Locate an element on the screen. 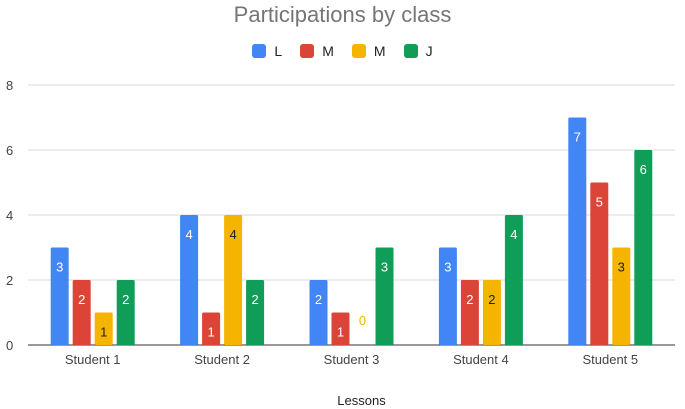  y-tick-label: 8 is located at coordinates (9, 85).